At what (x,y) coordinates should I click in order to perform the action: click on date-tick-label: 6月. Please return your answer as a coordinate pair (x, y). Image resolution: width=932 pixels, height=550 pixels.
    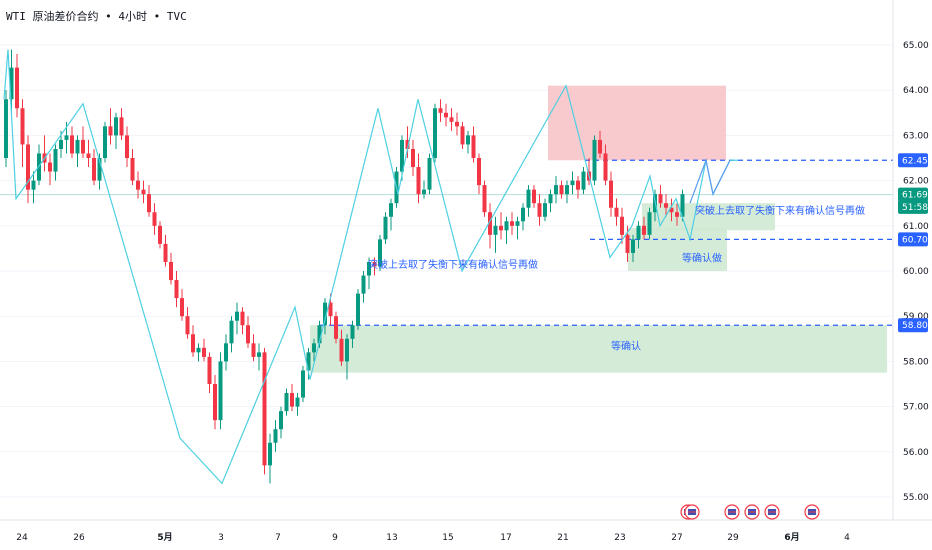
    Looking at the image, I should click on (791, 537).